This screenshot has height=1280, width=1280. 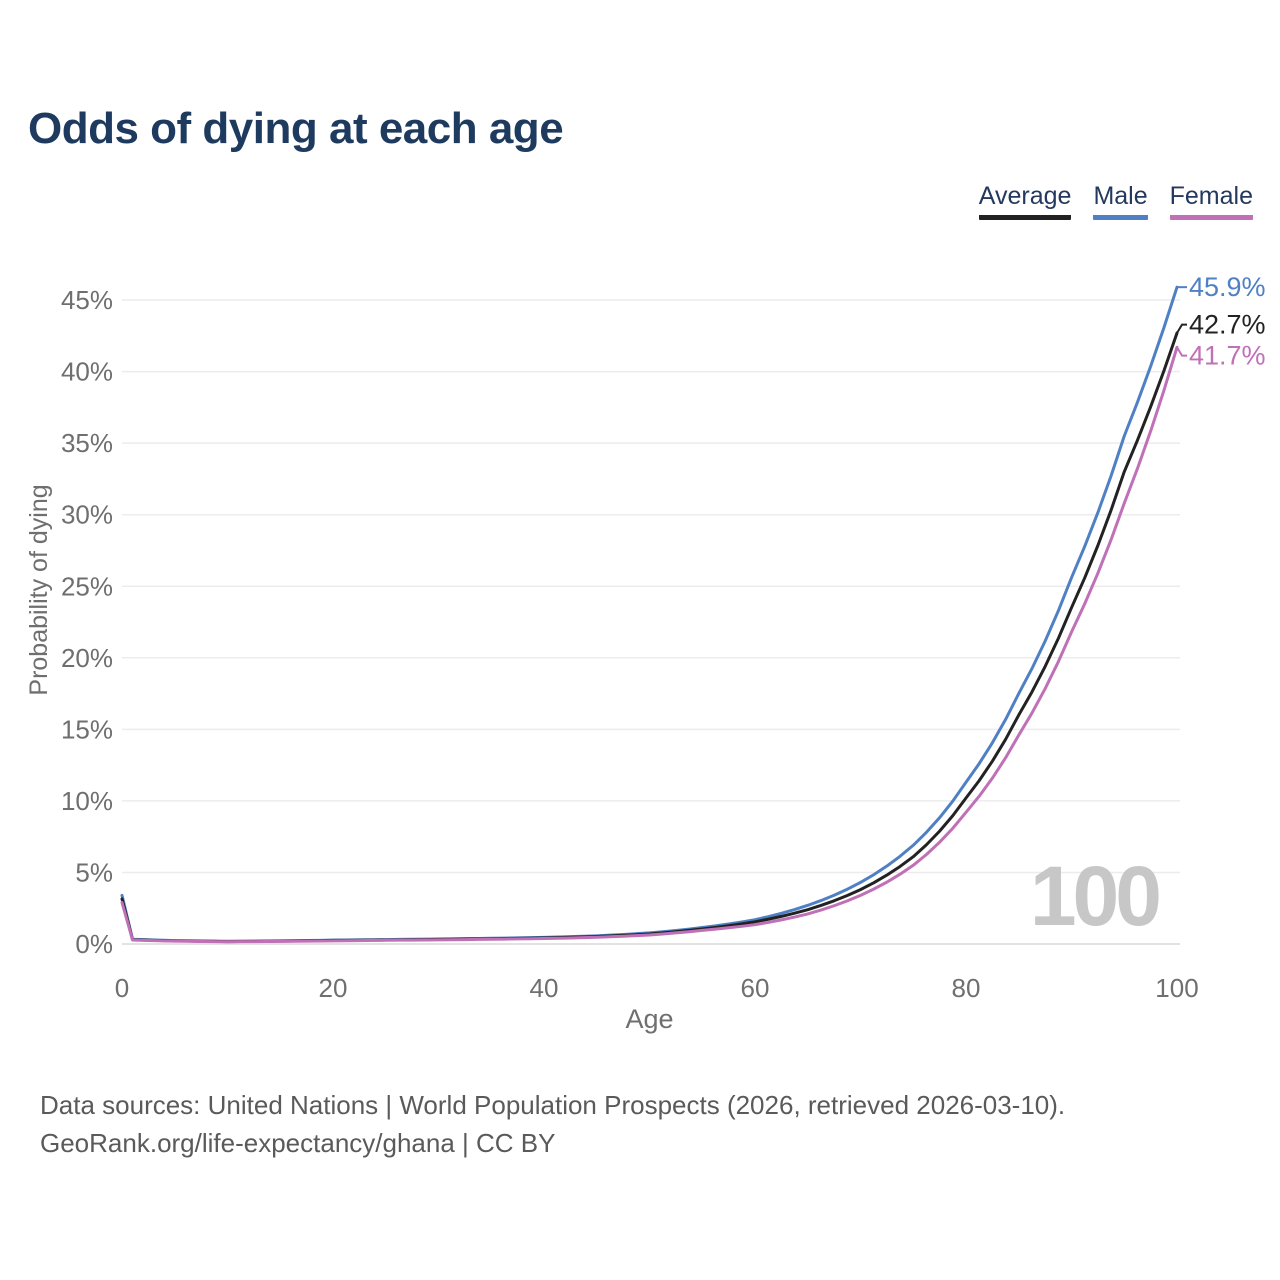 I want to click on x-tick-label: 20, so click(x=333, y=988).